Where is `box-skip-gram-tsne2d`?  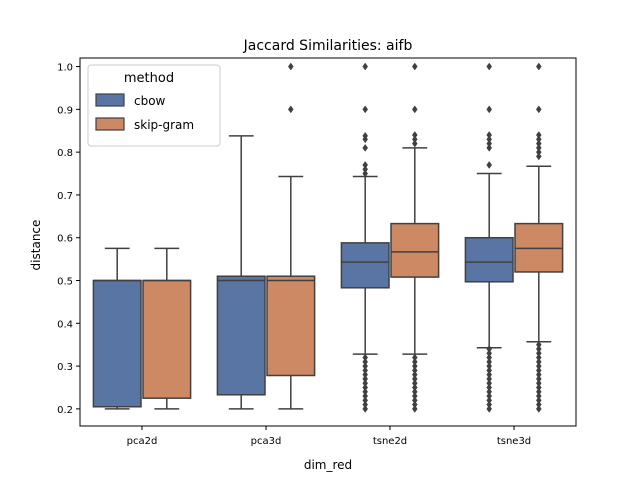 box-skip-gram-tsne2d is located at coordinates (415, 250).